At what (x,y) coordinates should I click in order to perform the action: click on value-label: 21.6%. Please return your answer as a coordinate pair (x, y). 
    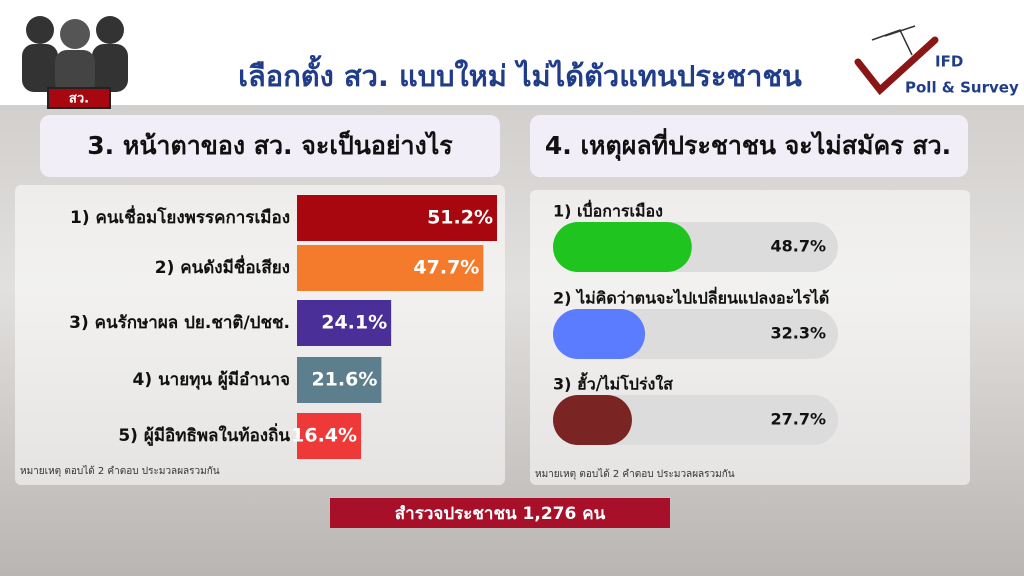
    Looking at the image, I should click on (344, 380).